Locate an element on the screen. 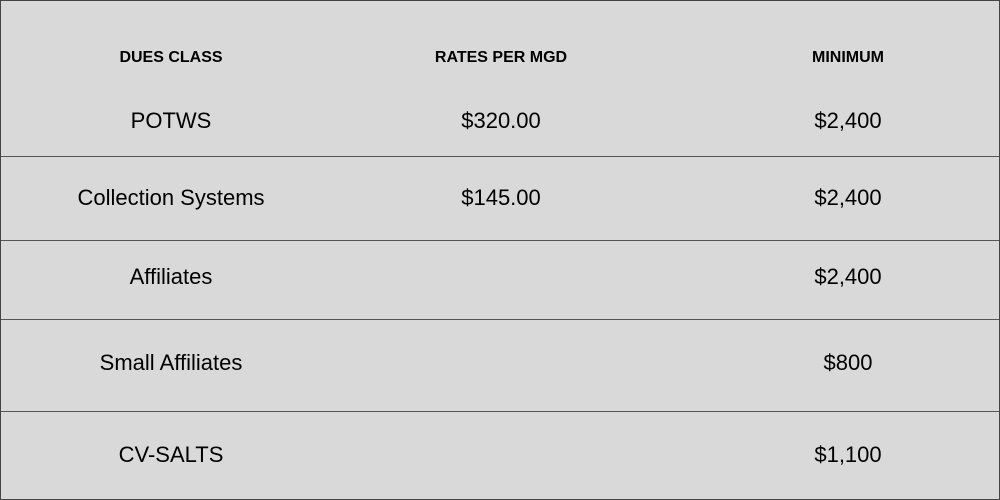  table-cell: $320.00 is located at coordinates (501, 120).